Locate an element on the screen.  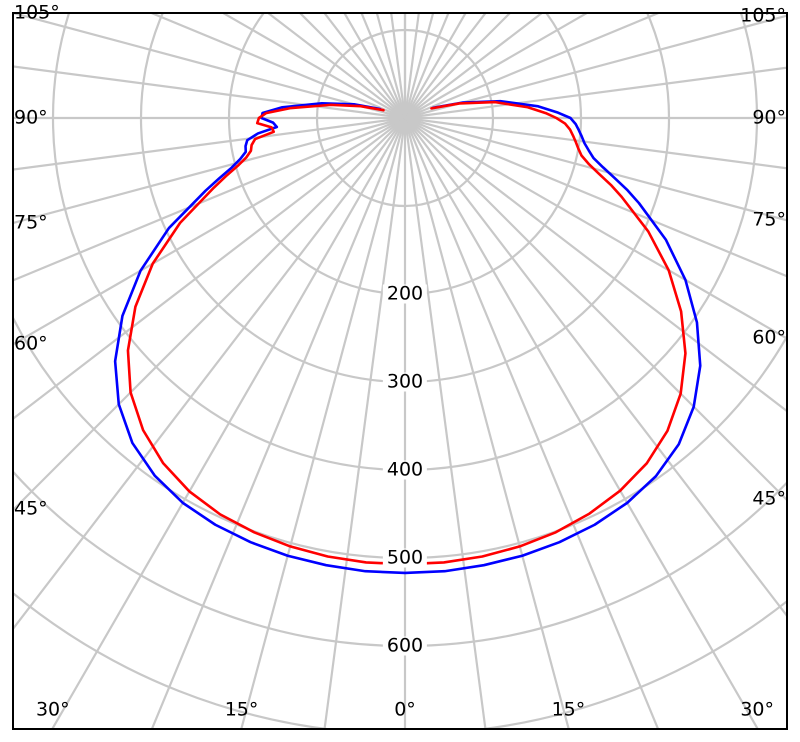
axis-label-left-2: 75° is located at coordinates (31, 222).